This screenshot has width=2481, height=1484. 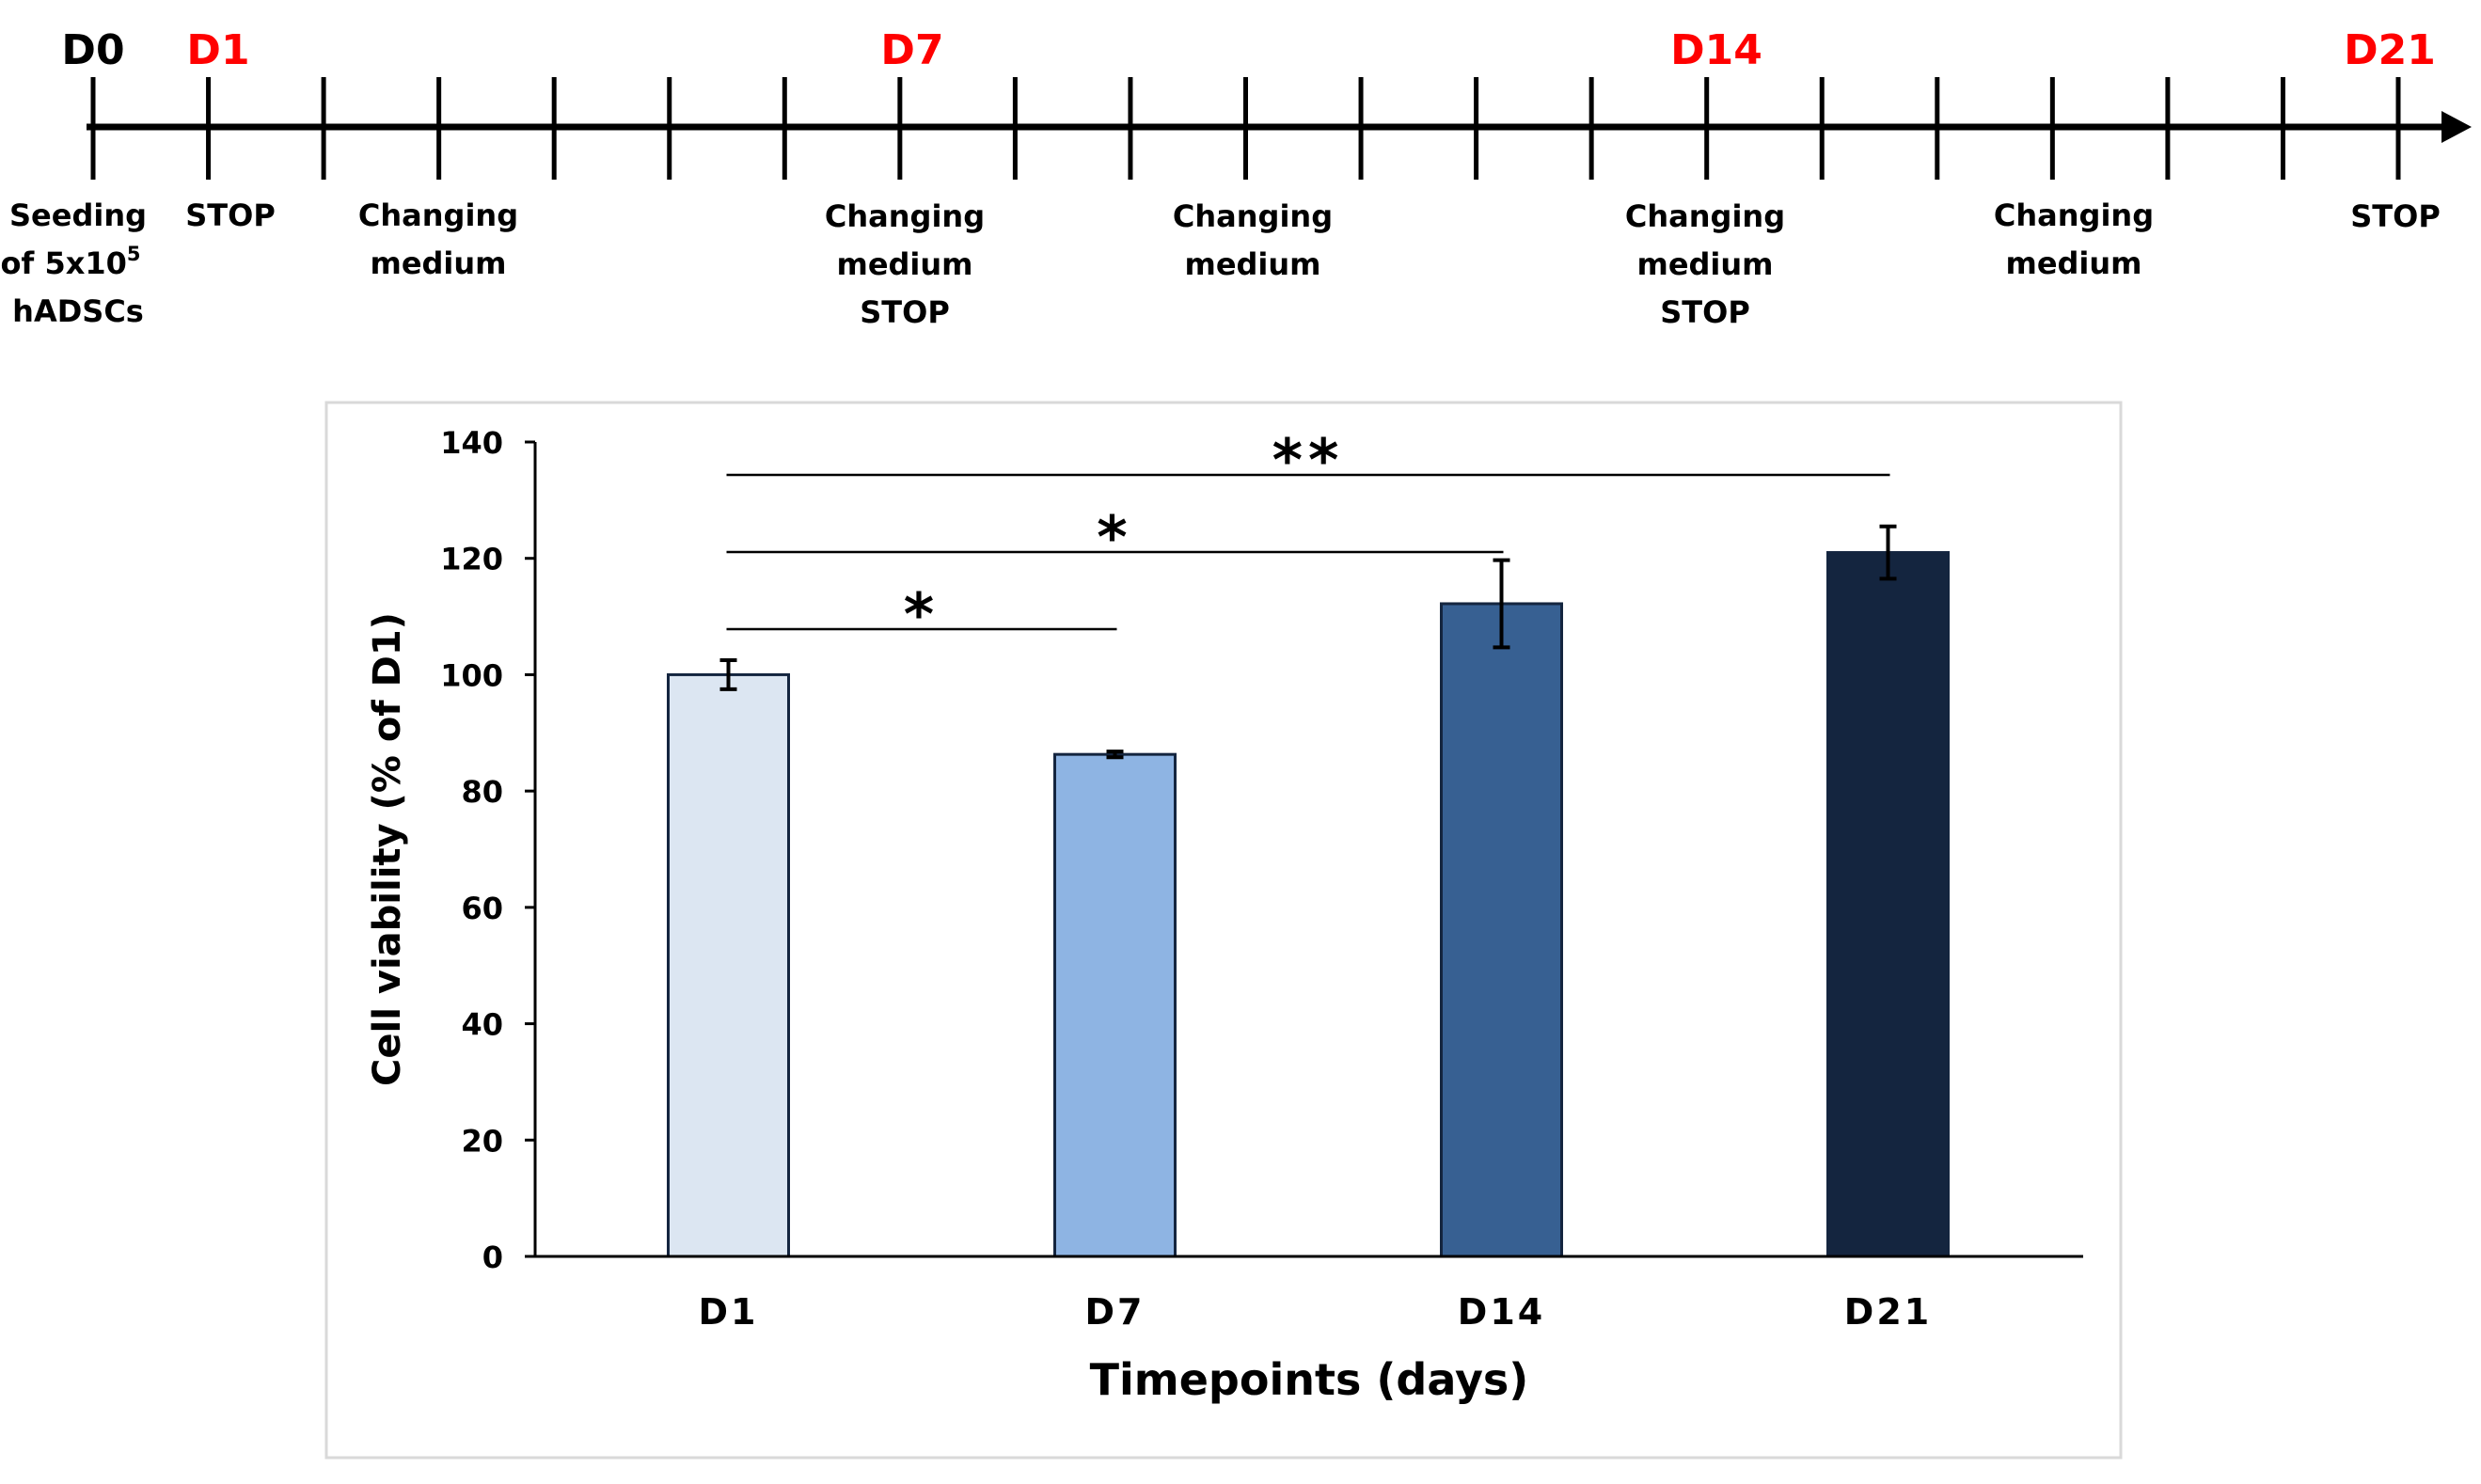 What do you see at coordinates (1309, 1379) in the screenshot?
I see `x-axis-label: Timepoints (days)` at bounding box center [1309, 1379].